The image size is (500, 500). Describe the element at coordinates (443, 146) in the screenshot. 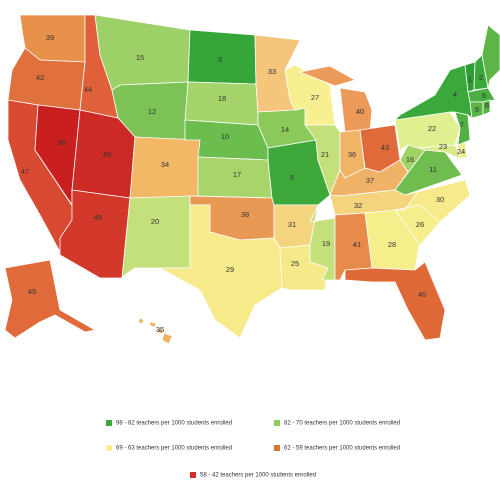

I see `state-label: 23` at that location.